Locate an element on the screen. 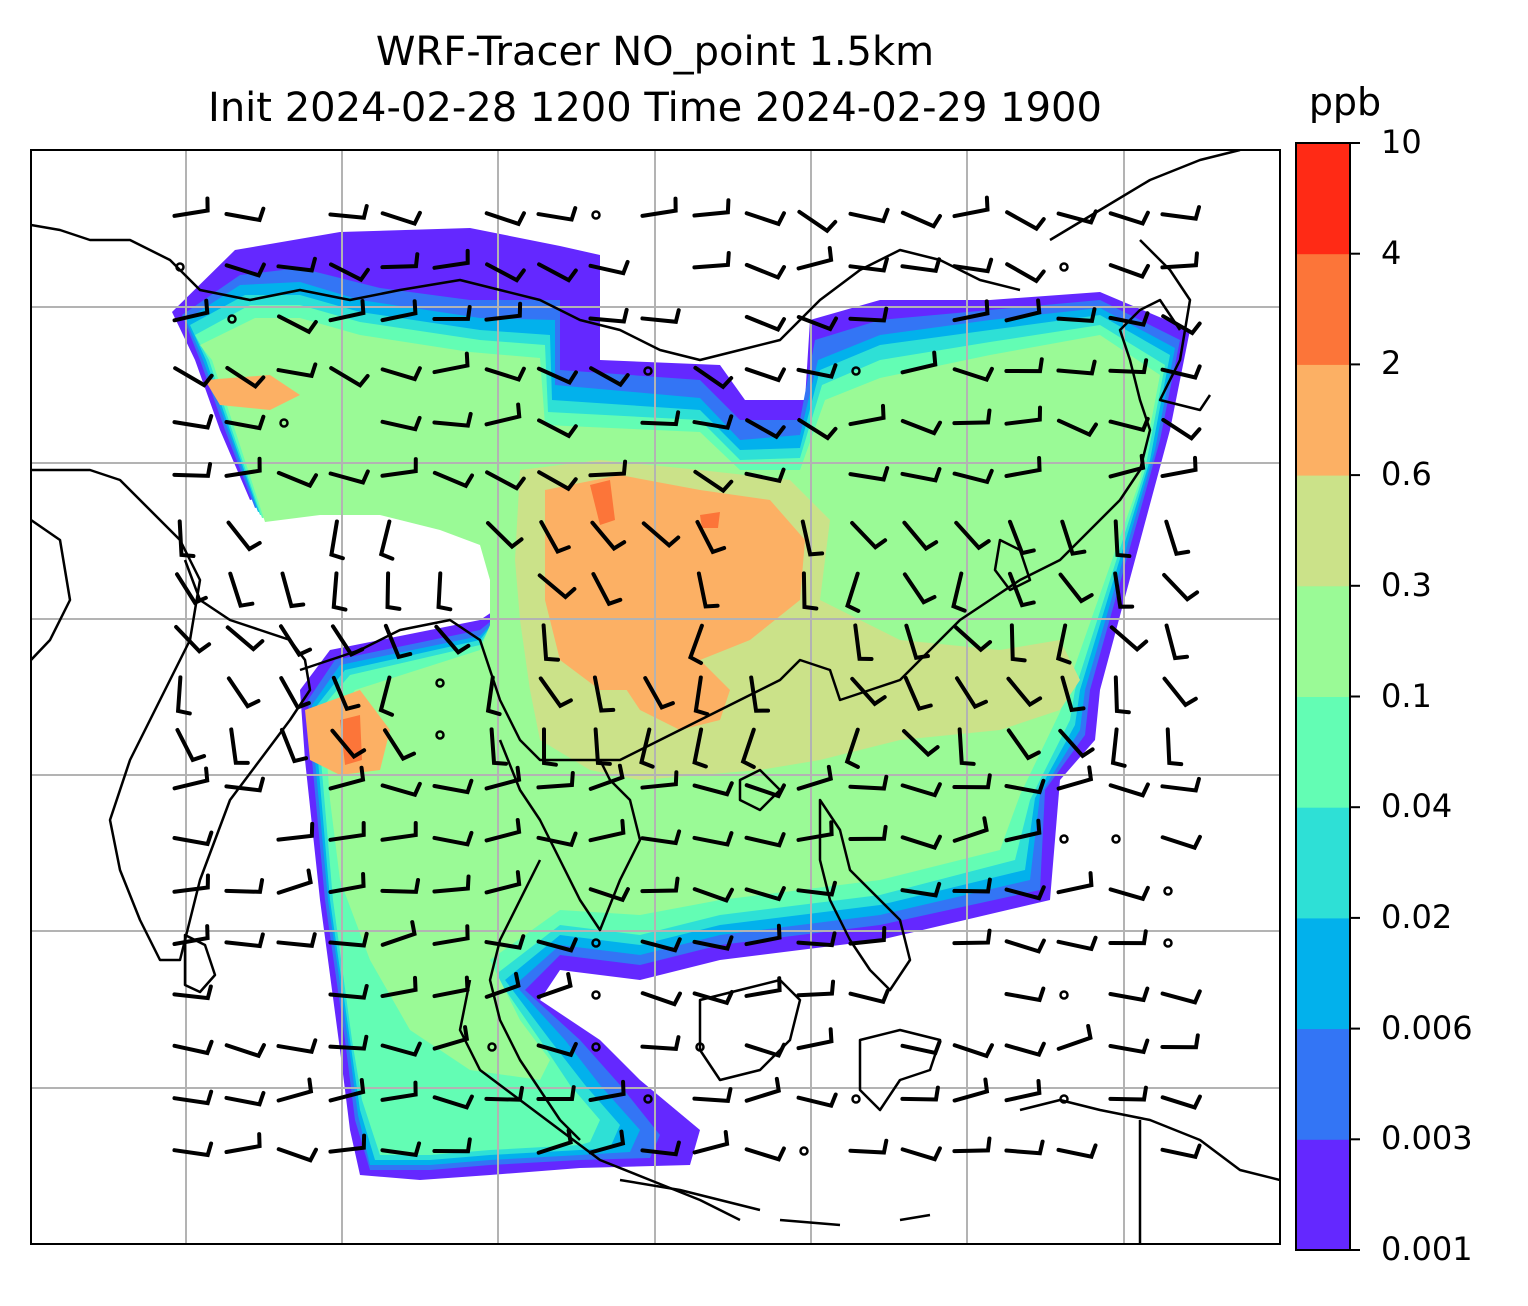 This screenshot has width=1528, height=1306. colorbar-unit: ppb is located at coordinates (1345, 102).